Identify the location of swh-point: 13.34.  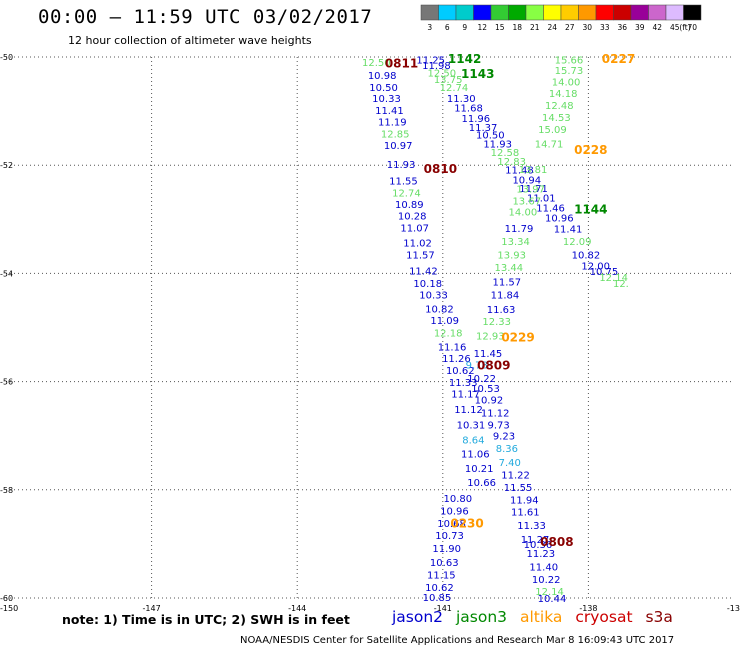
(515, 242).